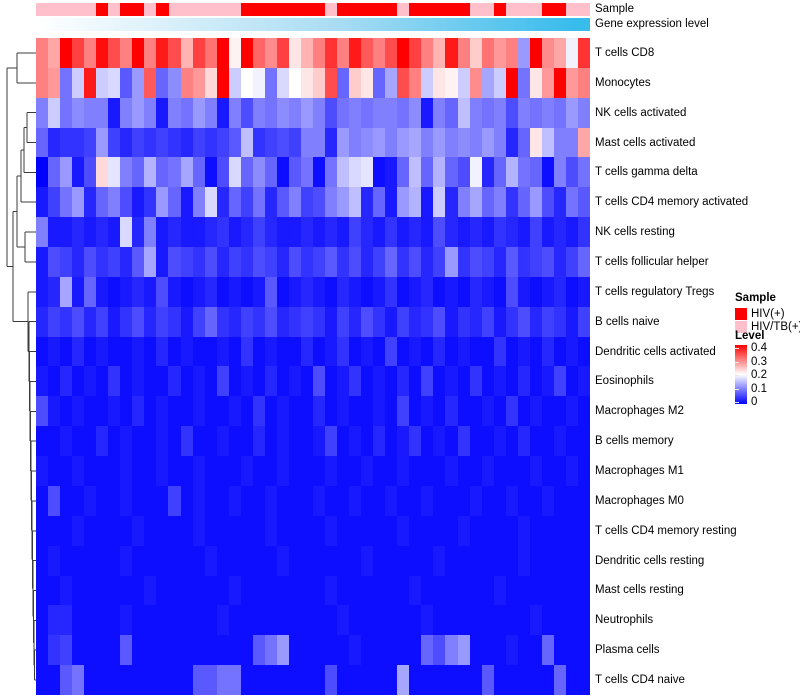 The height and width of the screenshot is (700, 800). I want to click on level-colorbar-wrap: 0.4 0.3 0.2 0.1 0, so click(765, 375).